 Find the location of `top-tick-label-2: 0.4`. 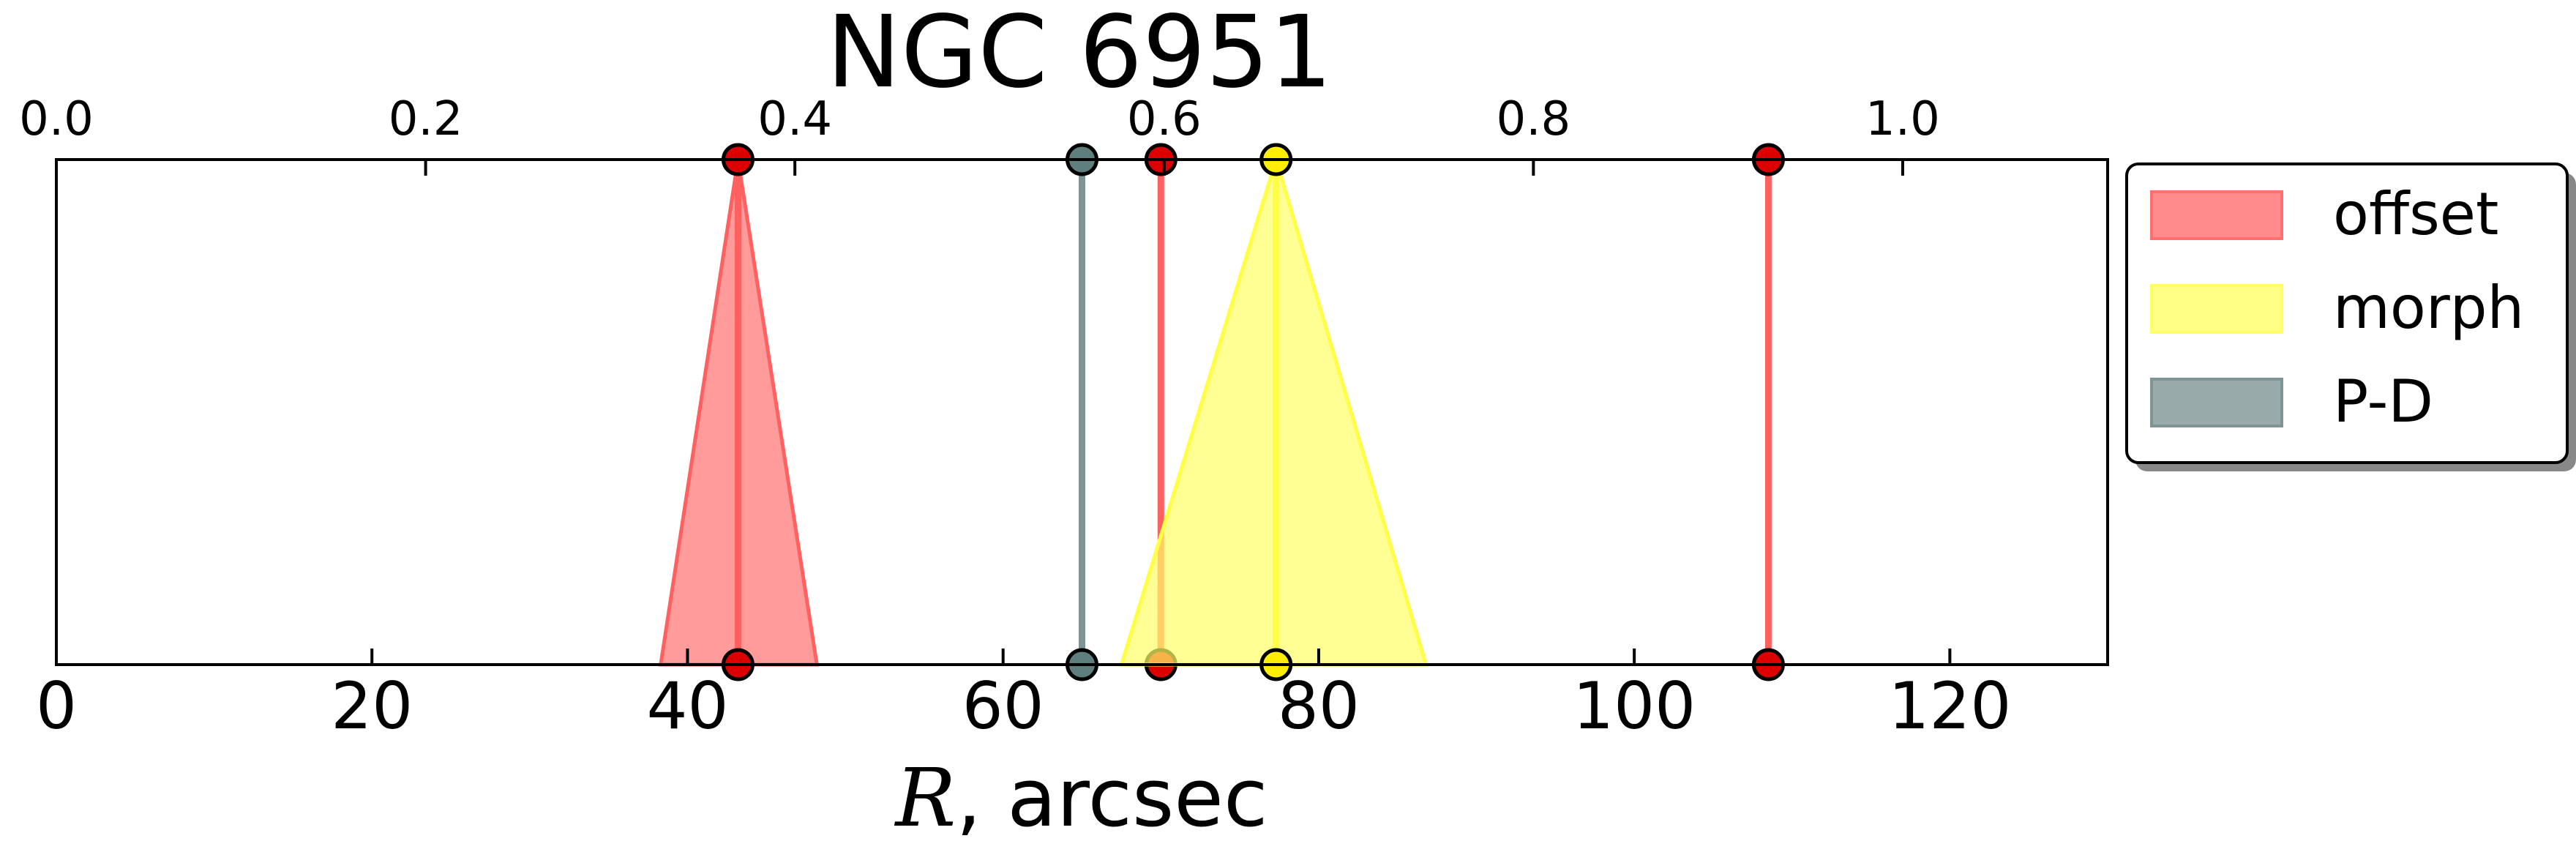

top-tick-label-2: 0.4 is located at coordinates (794, 119).